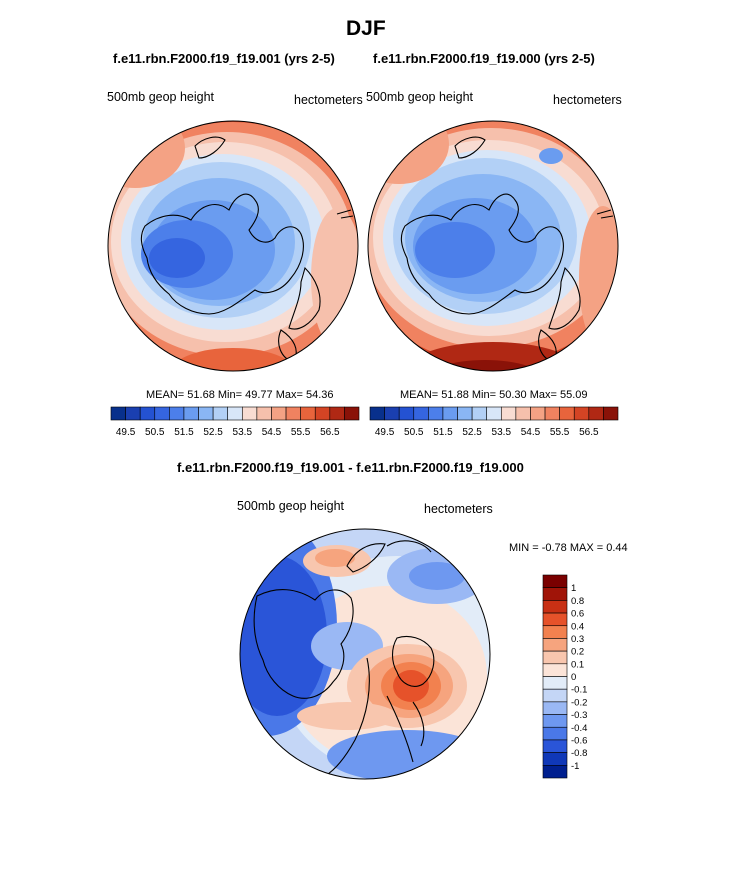  Describe the element at coordinates (177, 258) in the screenshot. I see `p1-band-i` at that location.